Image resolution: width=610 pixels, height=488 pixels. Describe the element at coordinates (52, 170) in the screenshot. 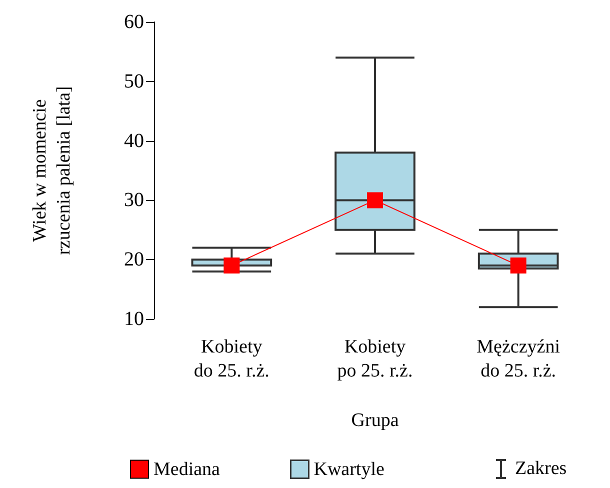

I see `y-axis-title: Wiek w momencie rzucenia palenia [lata]` at that location.